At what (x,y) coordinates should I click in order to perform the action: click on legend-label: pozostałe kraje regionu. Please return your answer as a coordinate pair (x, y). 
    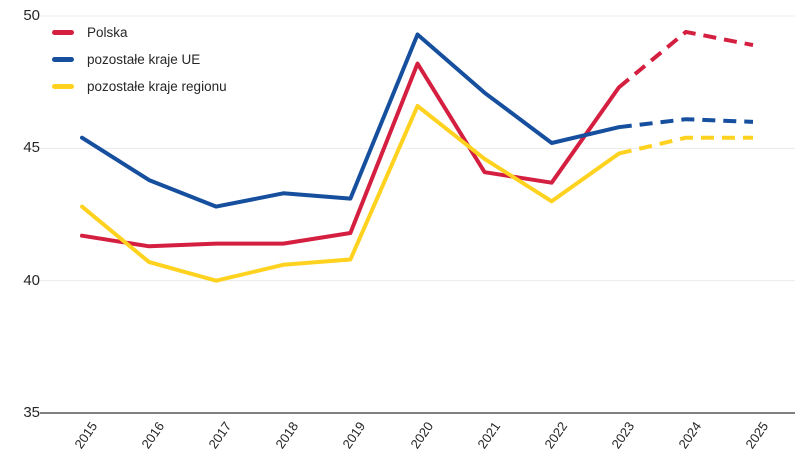
    Looking at the image, I should click on (157, 86).